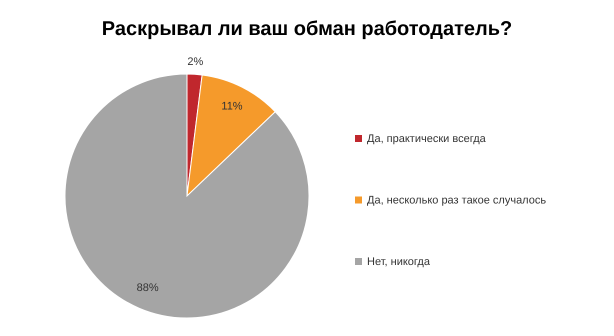 The width and height of the screenshot is (614, 336). I want to click on data-label: 88%, so click(147, 288).